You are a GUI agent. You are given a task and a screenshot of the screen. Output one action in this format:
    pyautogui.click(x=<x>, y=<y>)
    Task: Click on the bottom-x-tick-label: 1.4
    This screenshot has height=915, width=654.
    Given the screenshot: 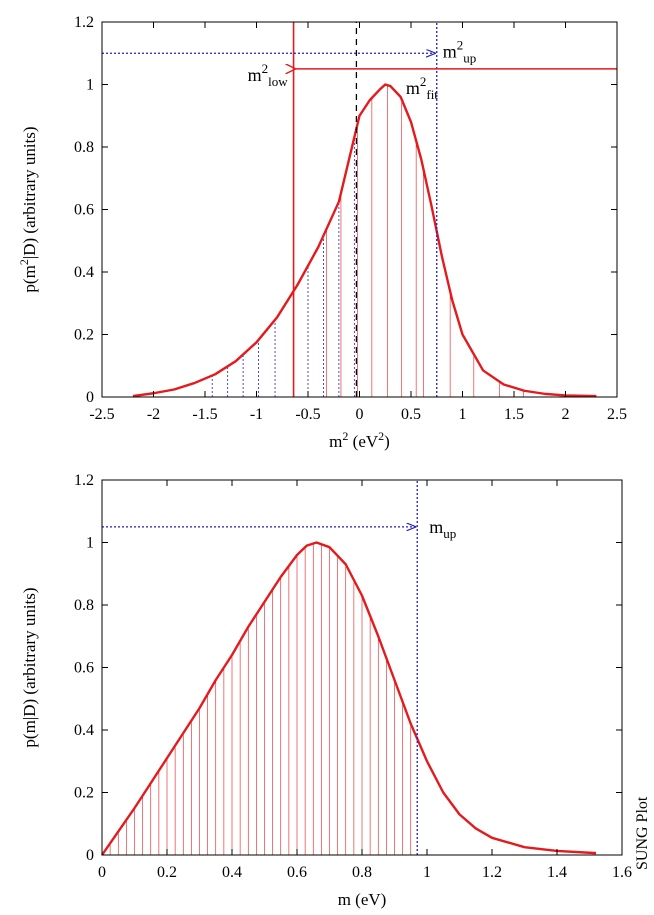 What is the action you would take?
    pyautogui.click(x=557, y=872)
    